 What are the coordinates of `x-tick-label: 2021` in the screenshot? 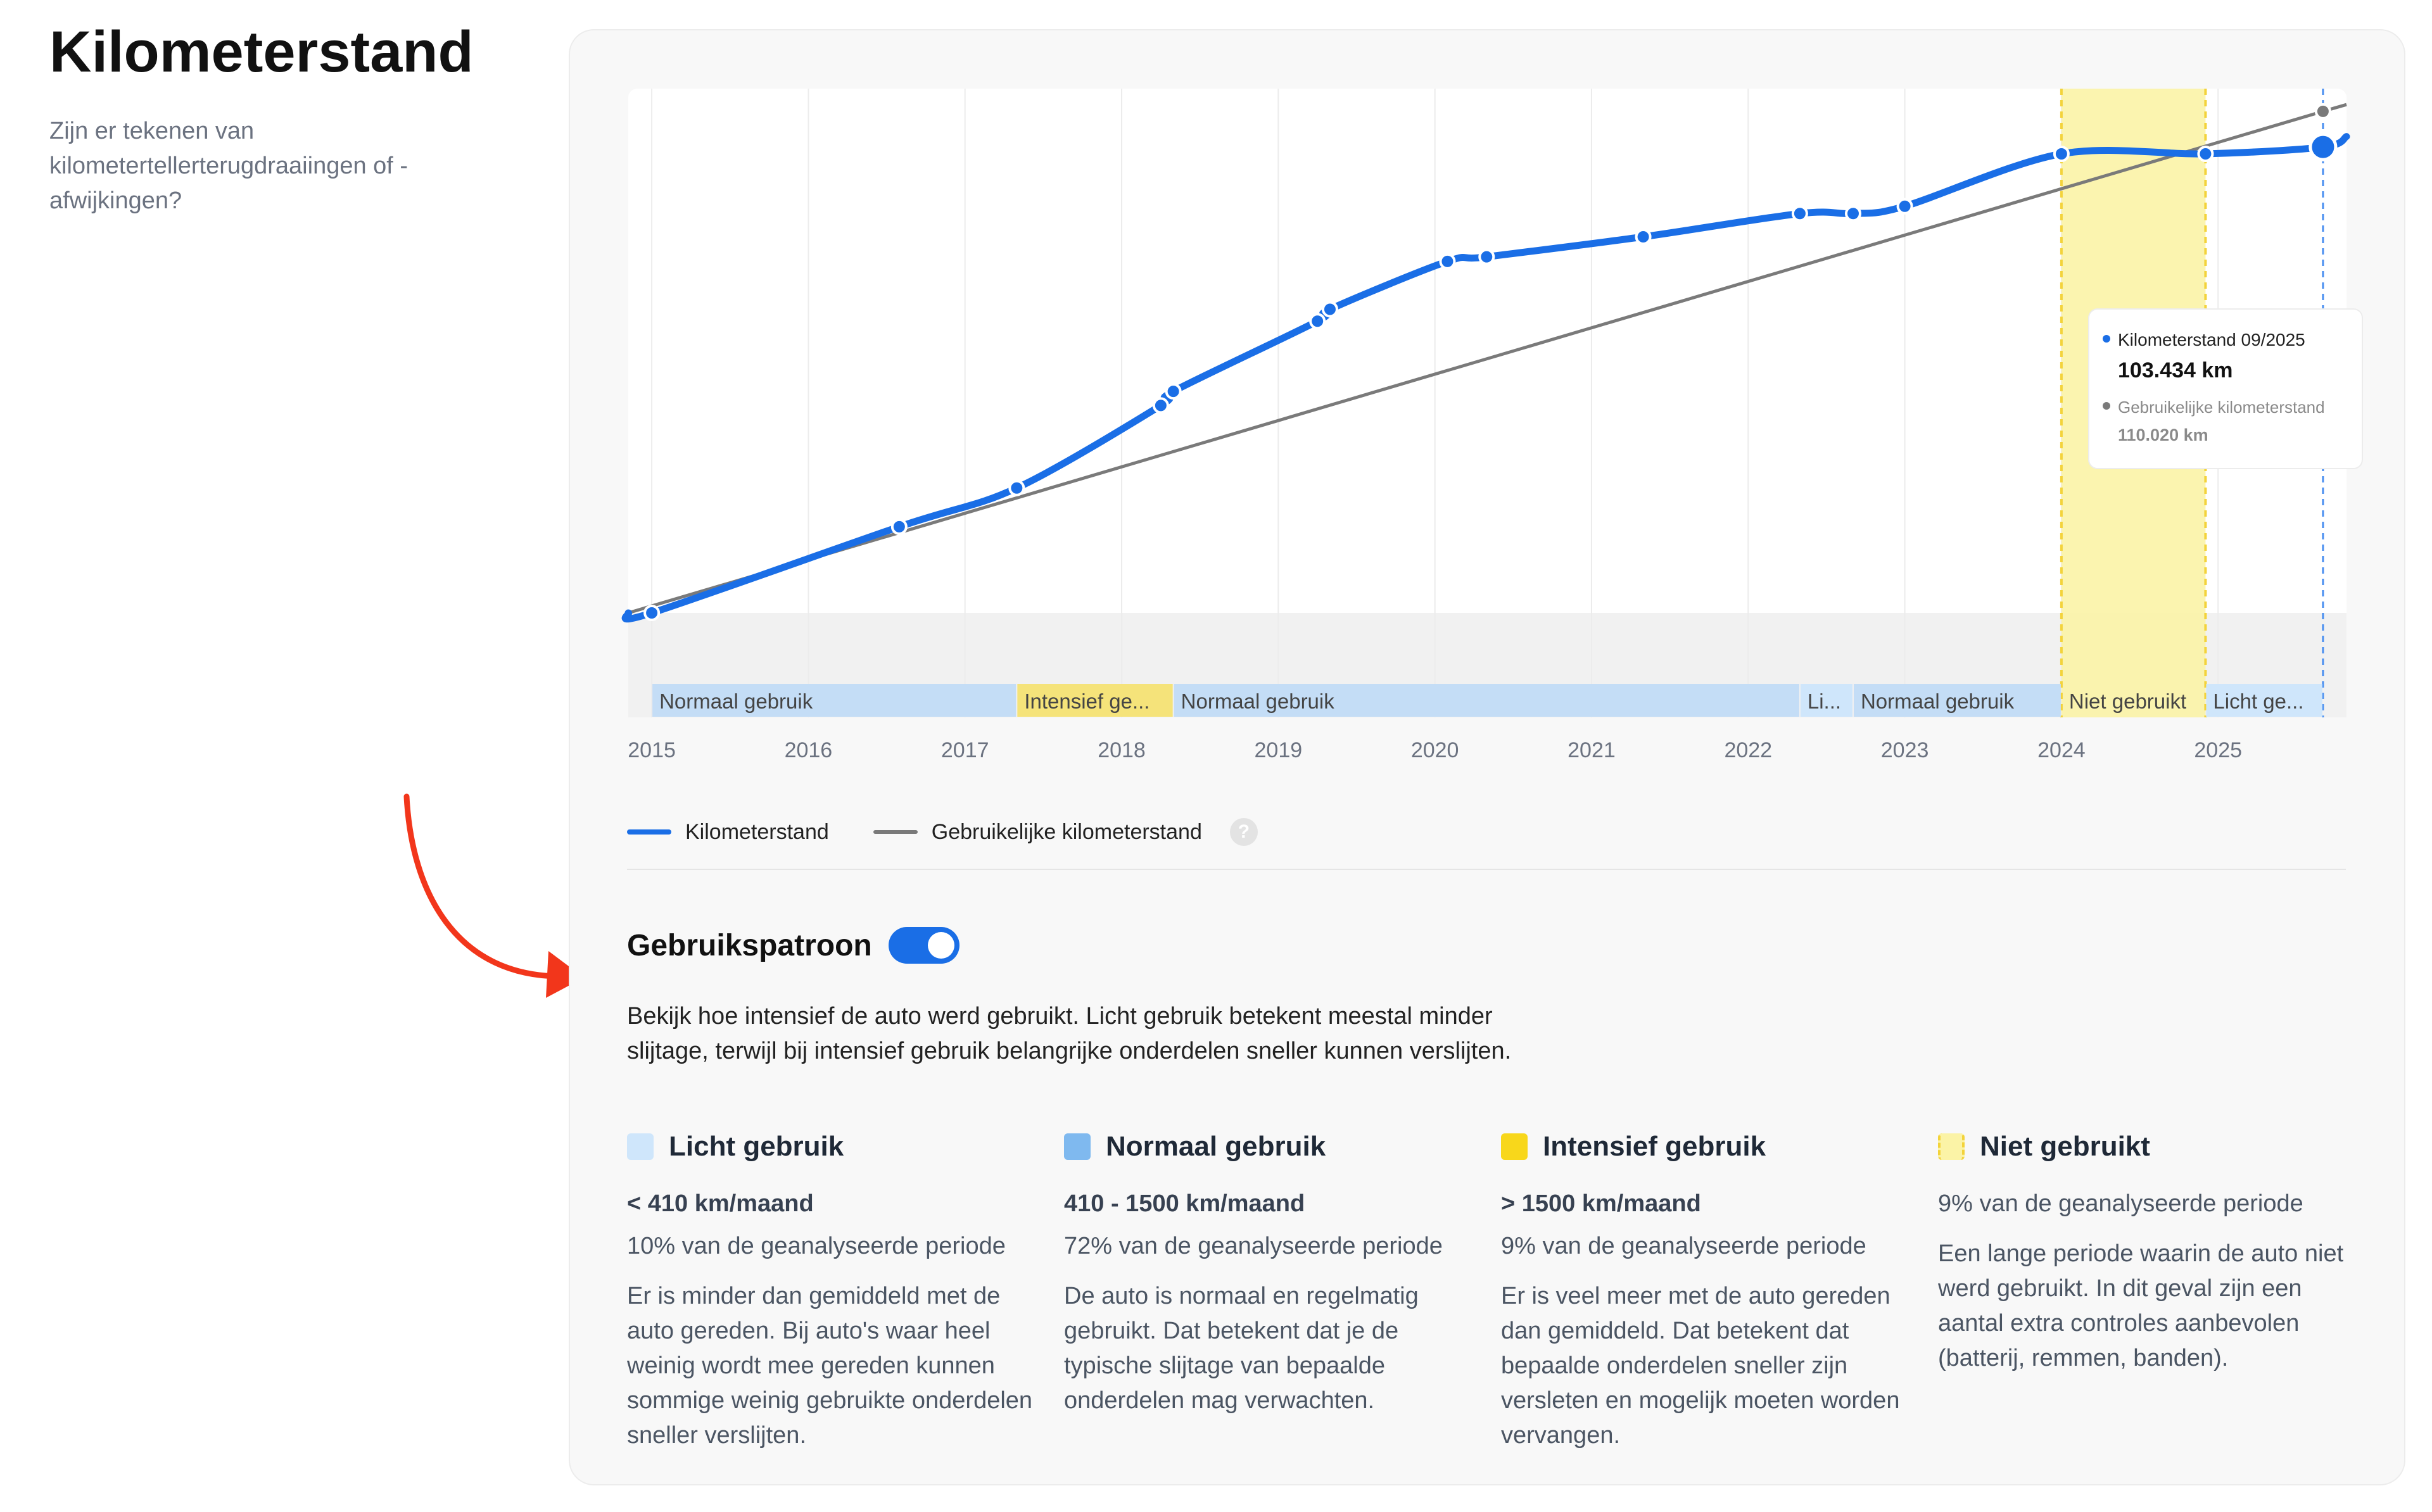 It's located at (1592, 750).